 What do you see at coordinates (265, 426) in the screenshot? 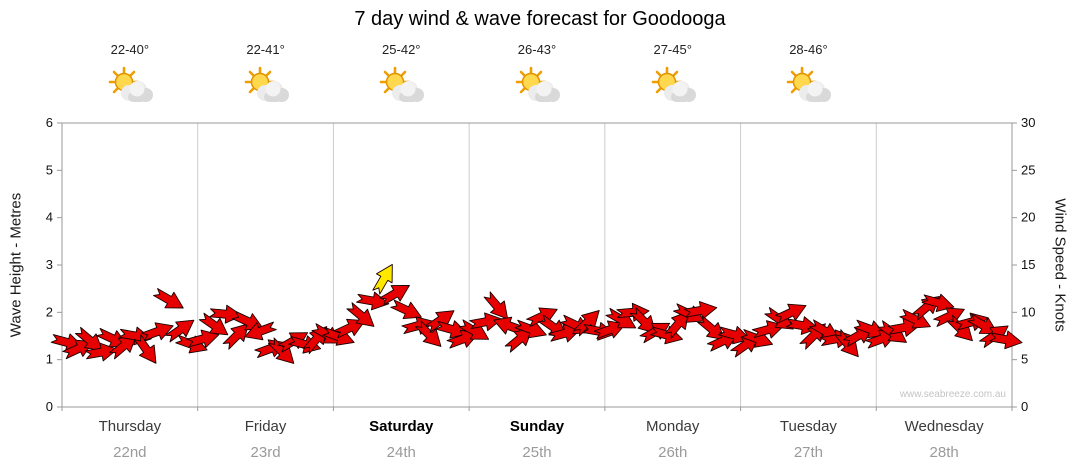
I see `day-name-label: Friday` at bounding box center [265, 426].